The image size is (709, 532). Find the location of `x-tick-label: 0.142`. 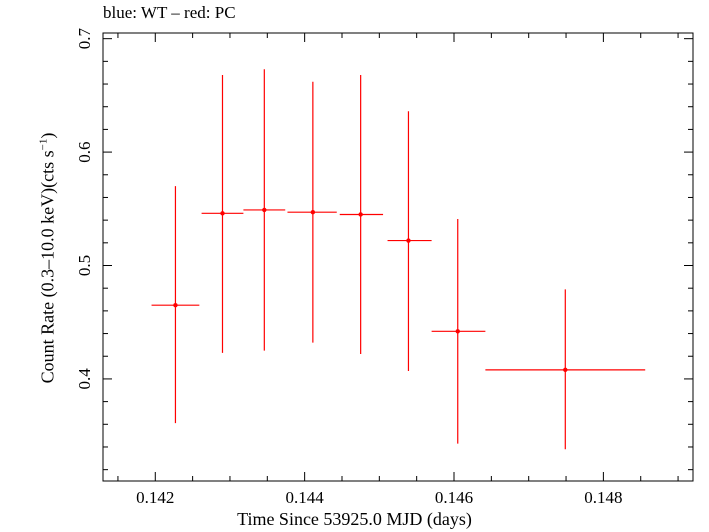

x-tick-label: 0.142 is located at coordinates (155, 497).